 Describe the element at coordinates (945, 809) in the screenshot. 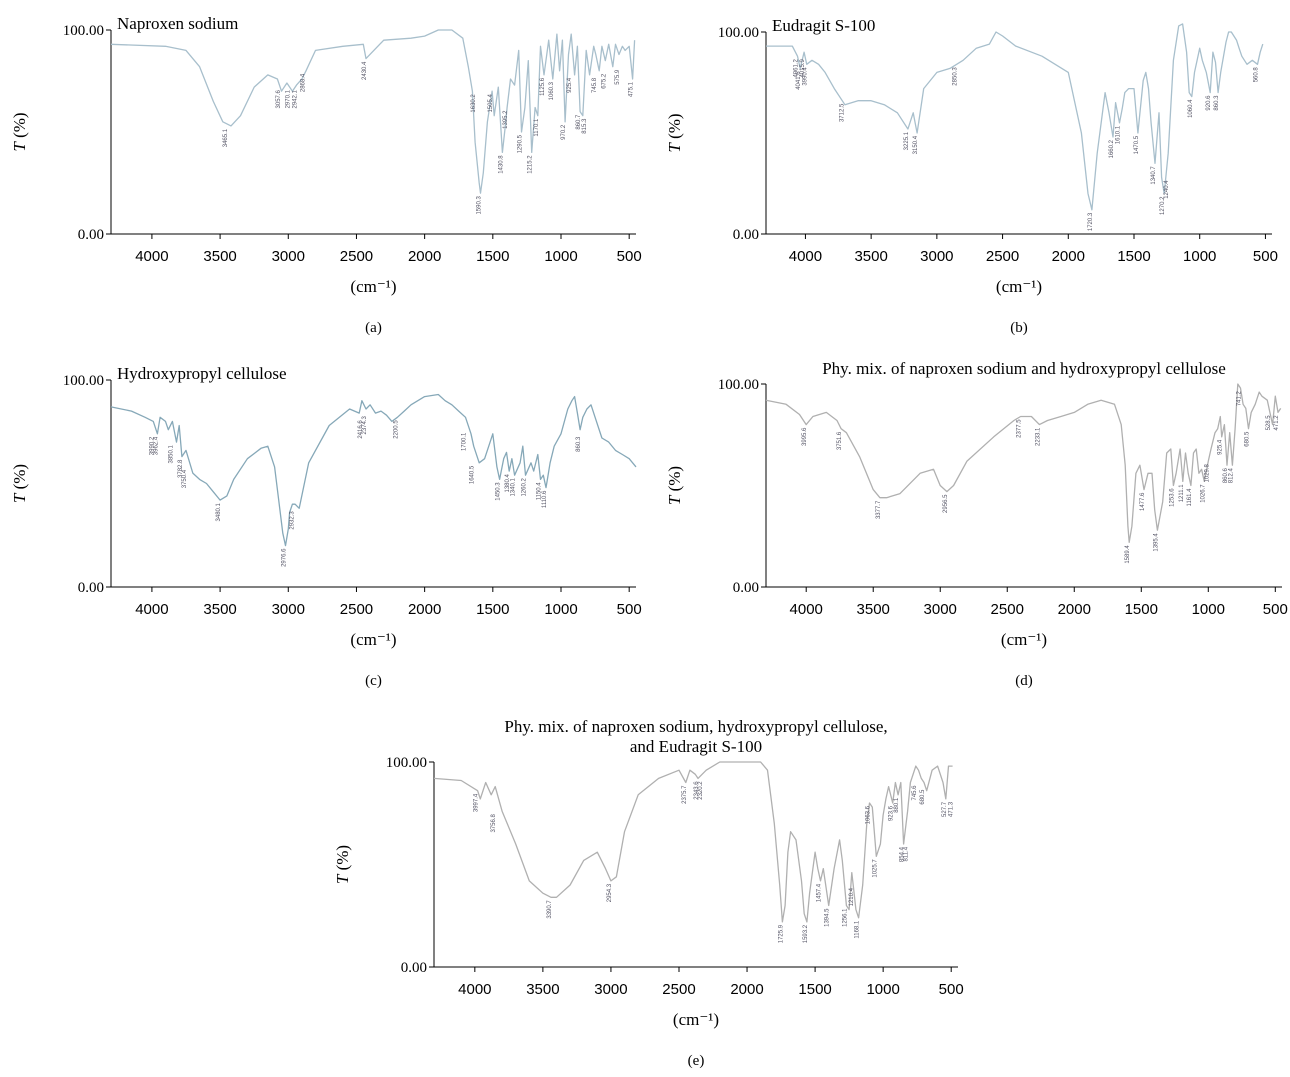

I see `peak-label: 527.7` at that location.